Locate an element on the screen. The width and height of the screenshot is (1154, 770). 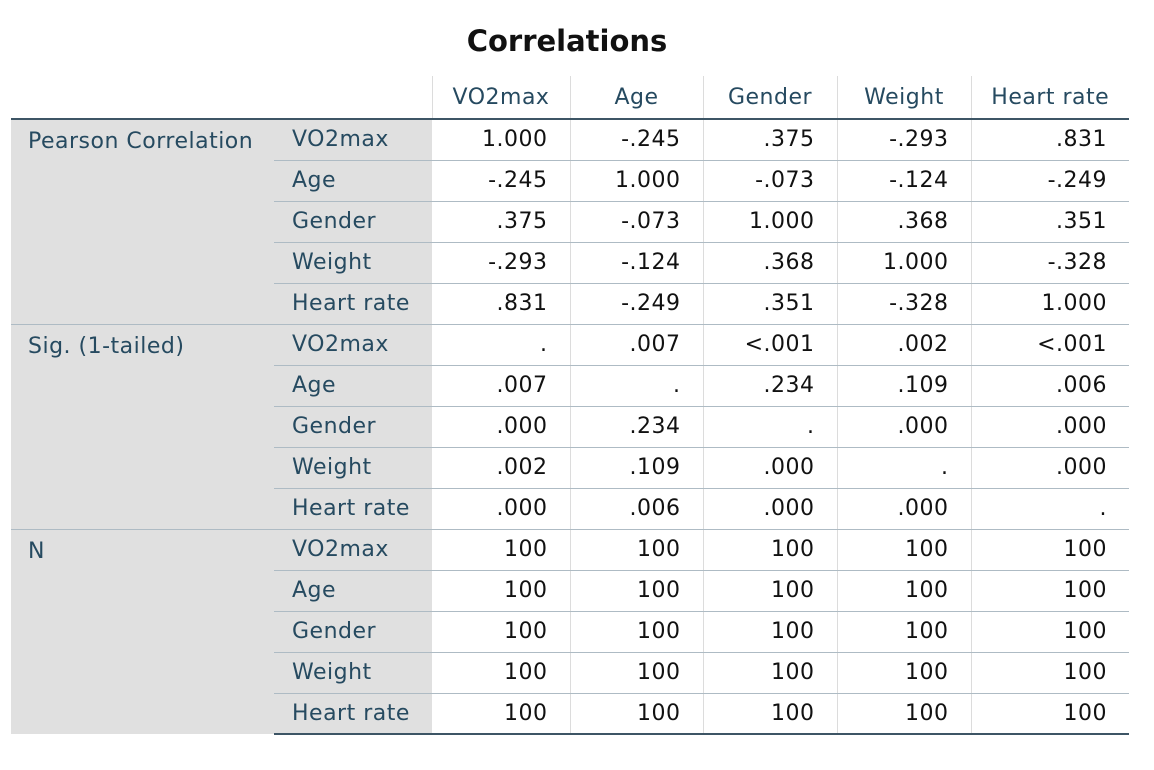
table-row: Weight 100 100 100 100 100 is located at coordinates (570, 673).